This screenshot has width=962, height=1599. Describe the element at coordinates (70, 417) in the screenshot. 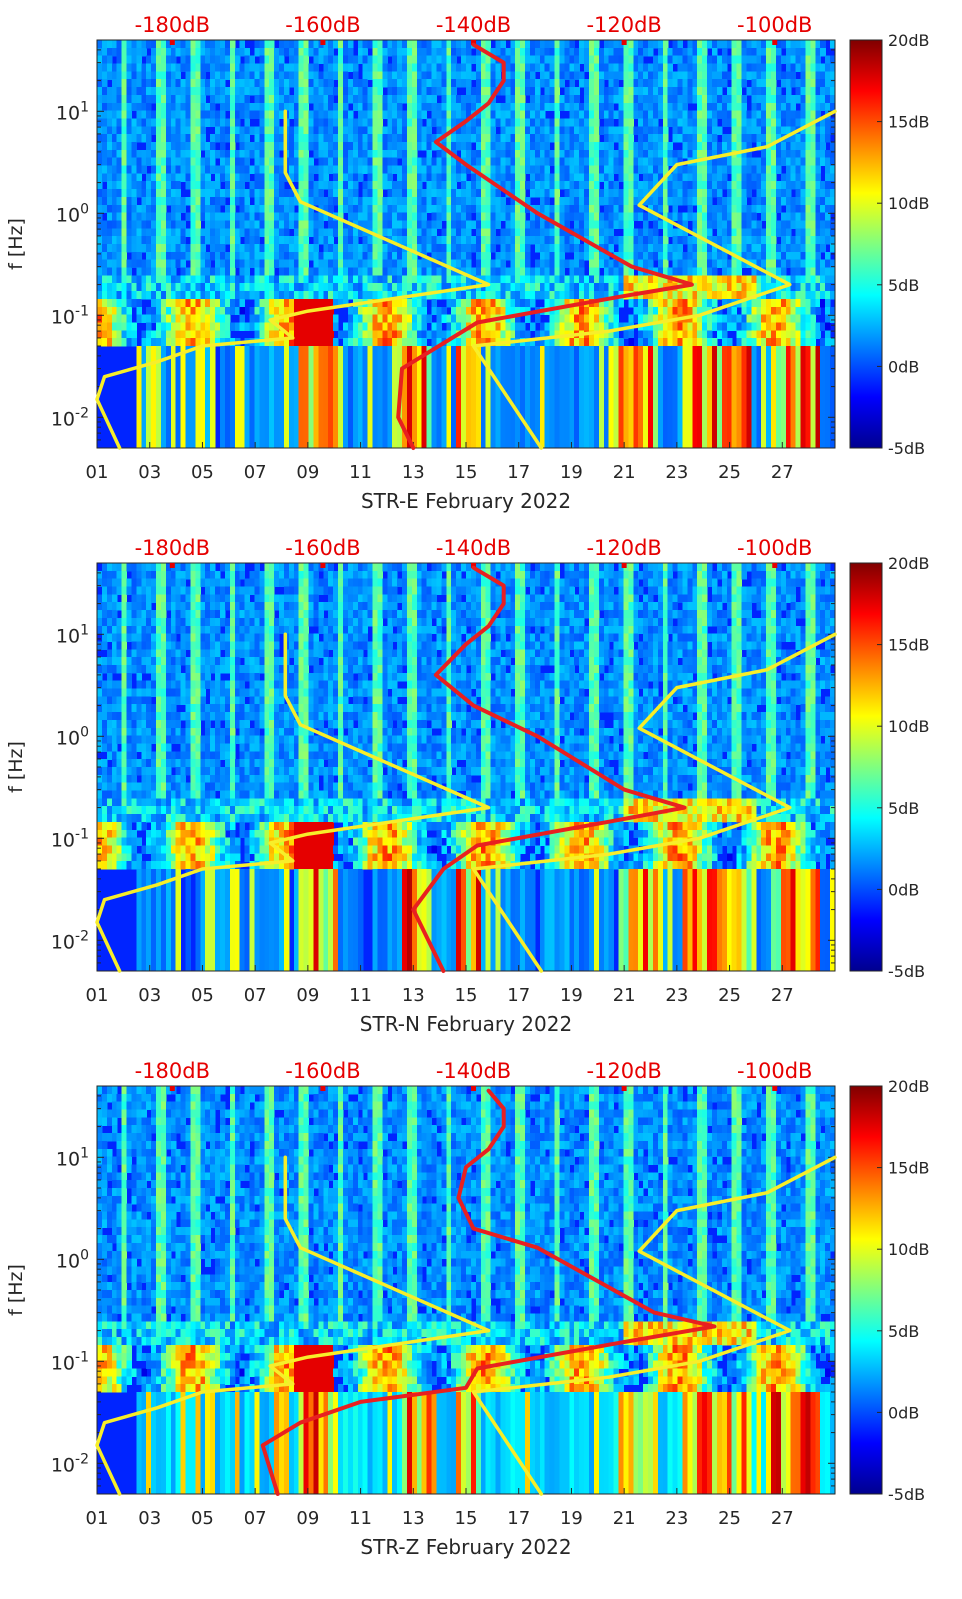

I see `y-tick-label: 10⁻²` at that location.